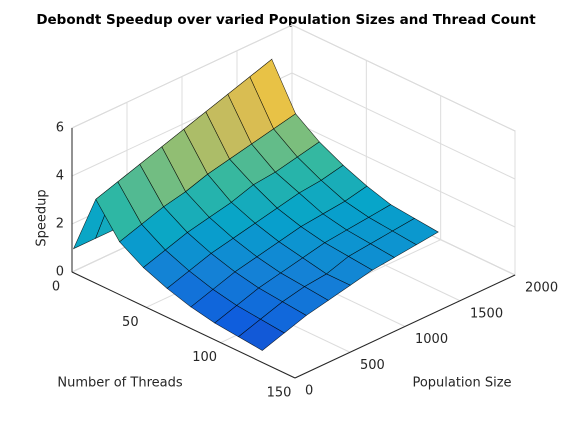 Image resolution: width=568 pixels, height=423 pixels. I want to click on y-tick-label: 2000, so click(541, 288).